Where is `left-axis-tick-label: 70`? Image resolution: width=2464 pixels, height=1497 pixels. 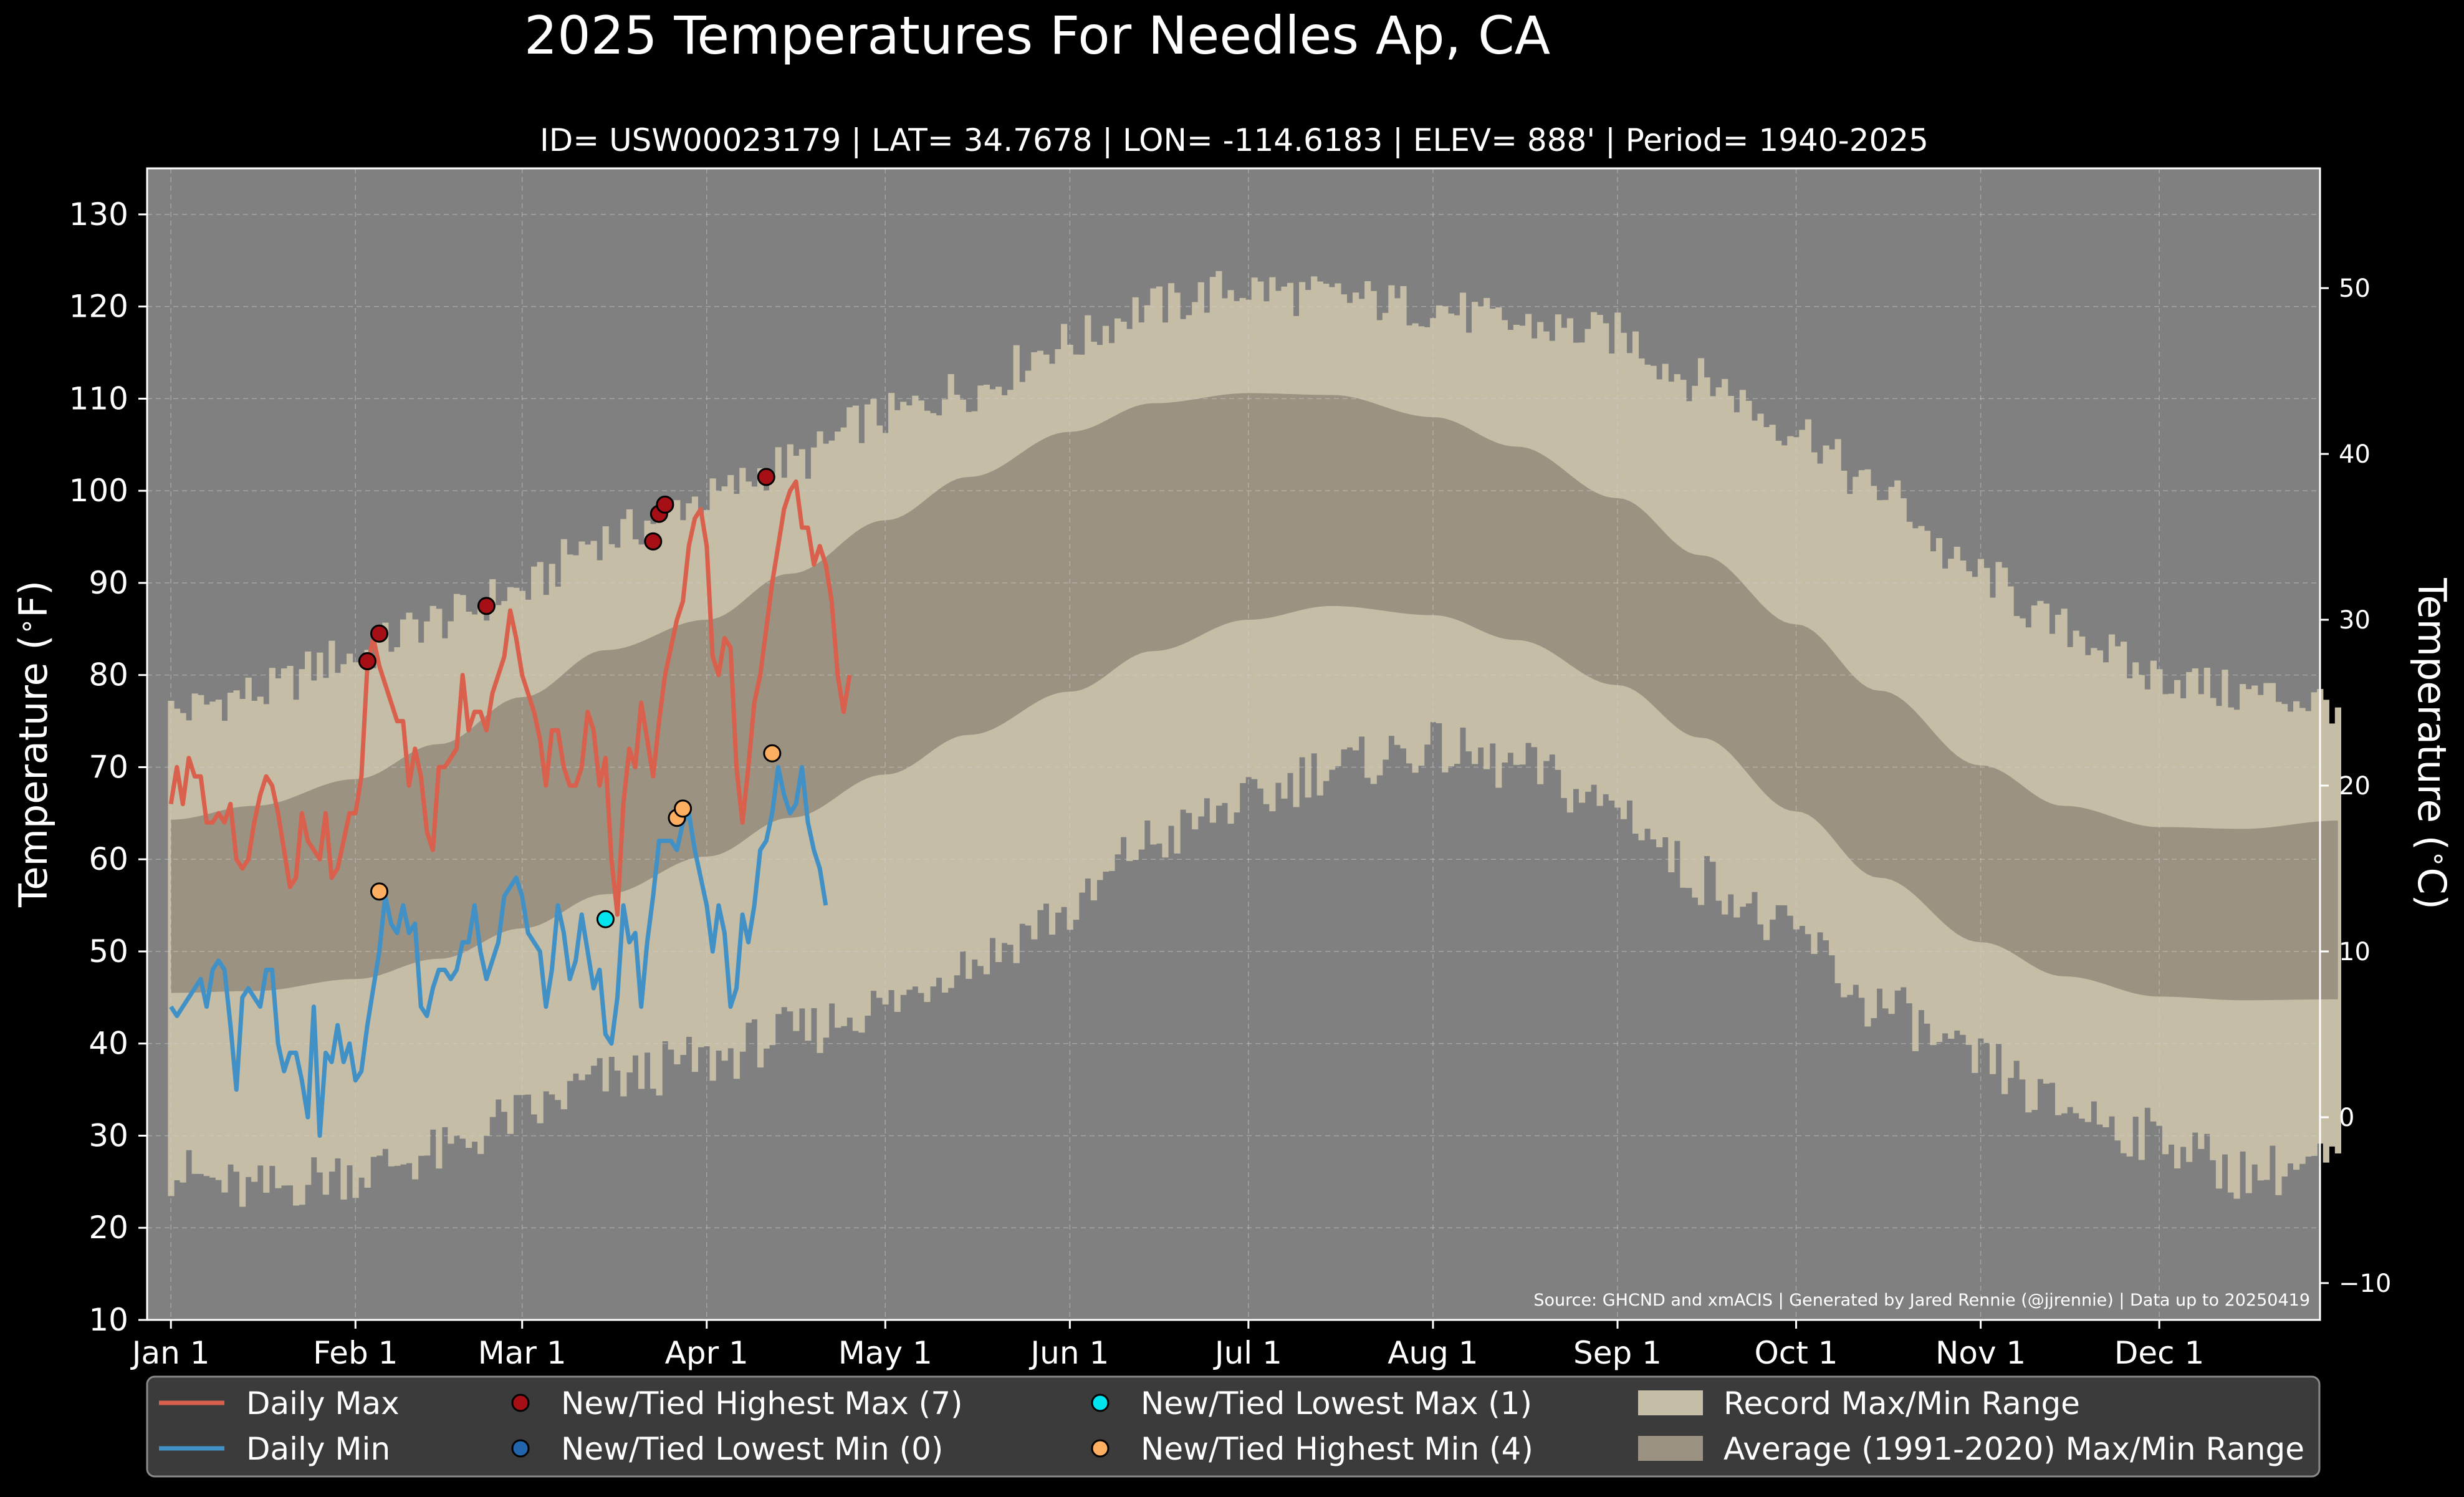
left-axis-tick-label: 70 is located at coordinates (109, 767).